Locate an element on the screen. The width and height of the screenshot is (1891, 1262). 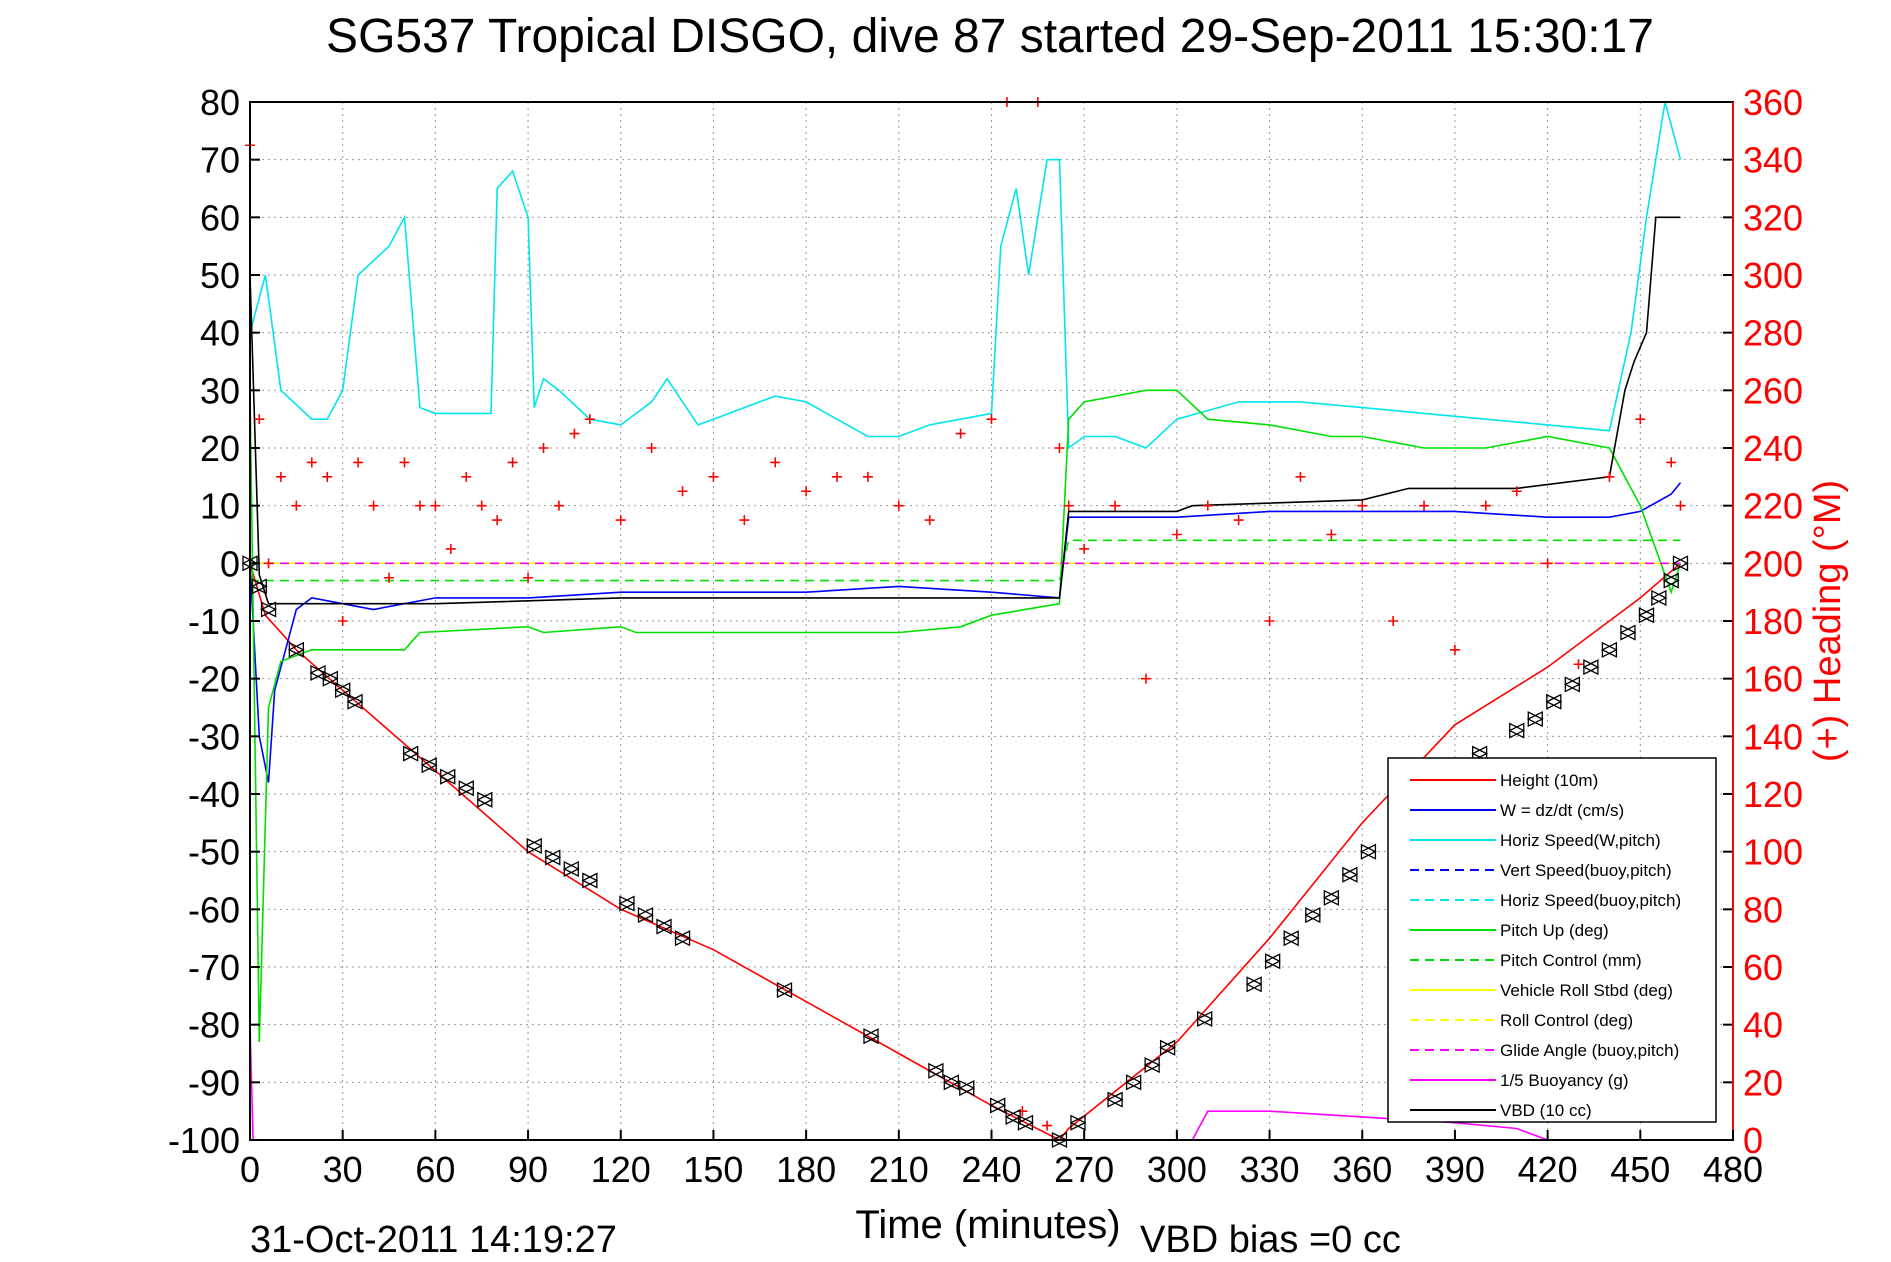
x-tick-label-5: 150 is located at coordinates (713, 1169).